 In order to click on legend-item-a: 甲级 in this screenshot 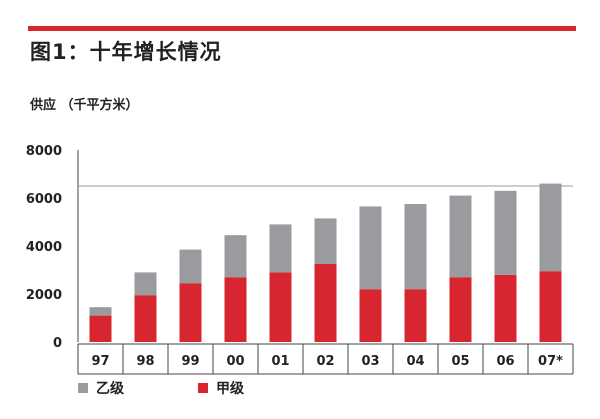, I will do `click(221, 388)`.